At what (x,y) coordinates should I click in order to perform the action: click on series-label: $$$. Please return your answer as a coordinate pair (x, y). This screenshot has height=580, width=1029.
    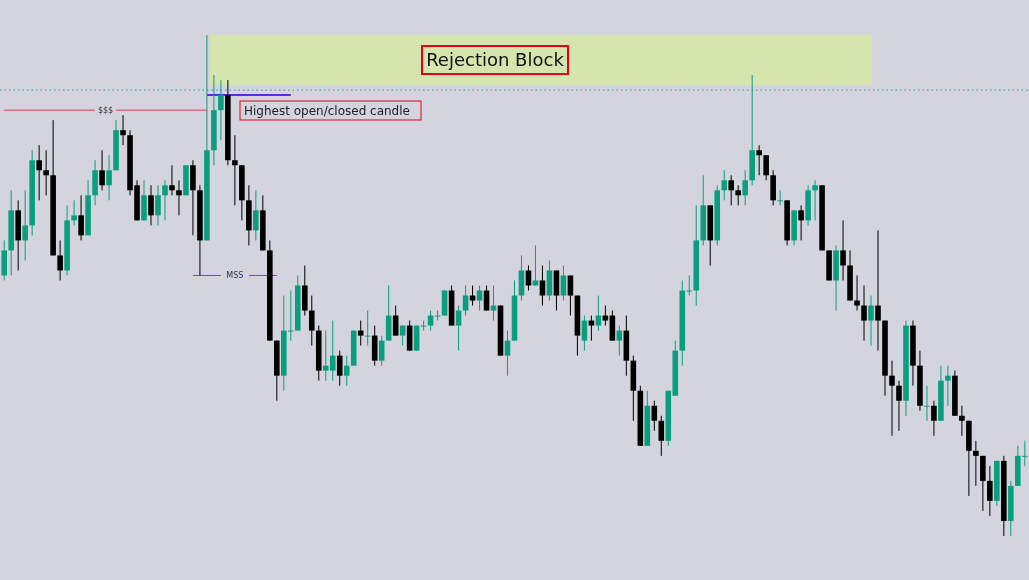
    Looking at the image, I should click on (105, 111).